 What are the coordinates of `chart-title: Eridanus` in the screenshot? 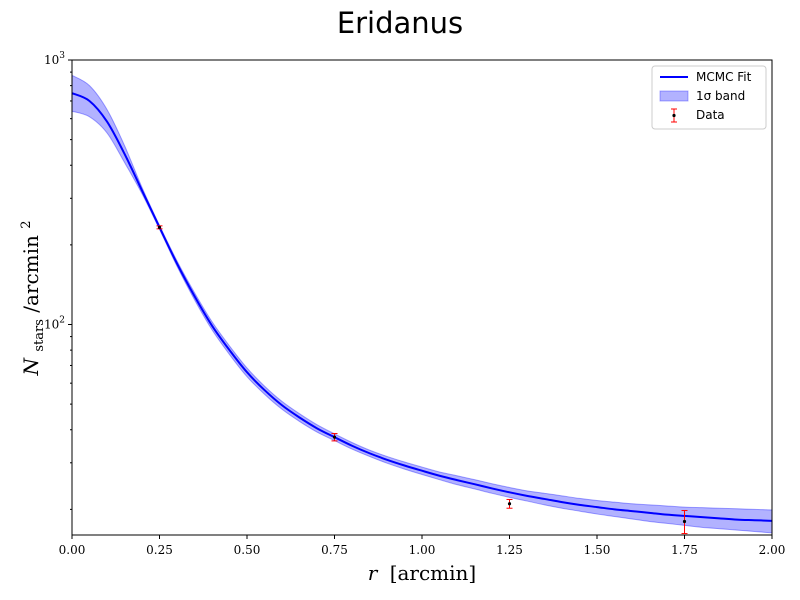 It's located at (400, 23).